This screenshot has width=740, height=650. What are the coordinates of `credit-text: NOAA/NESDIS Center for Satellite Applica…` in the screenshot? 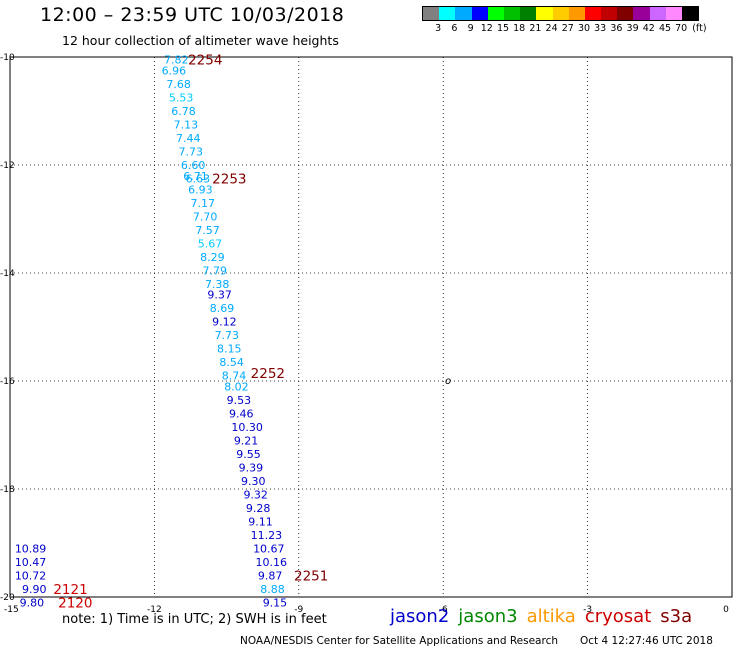 It's located at (399, 641).